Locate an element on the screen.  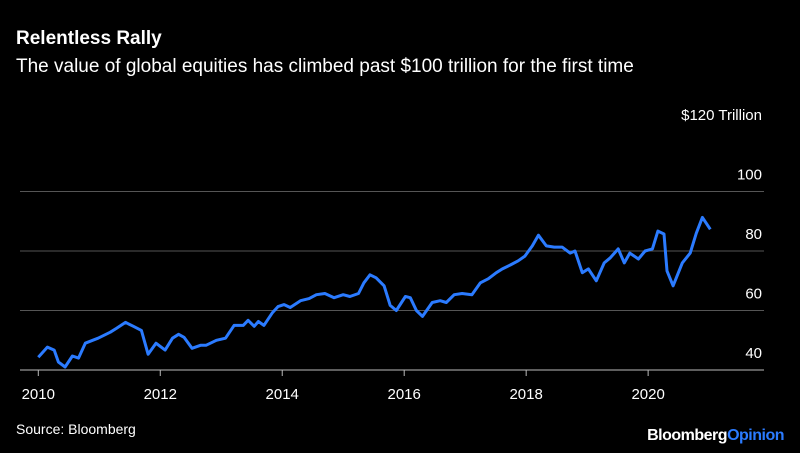
logo-opinion: Opinion is located at coordinates (755, 435).